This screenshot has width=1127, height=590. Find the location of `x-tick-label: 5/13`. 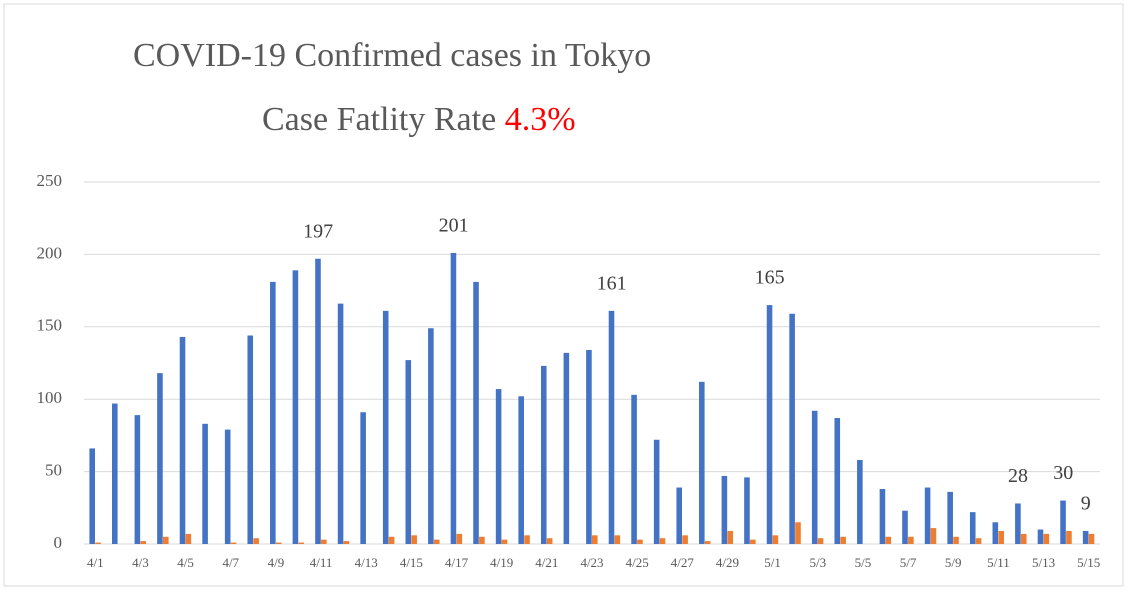

x-tick-label: 5/13 is located at coordinates (1043, 562).